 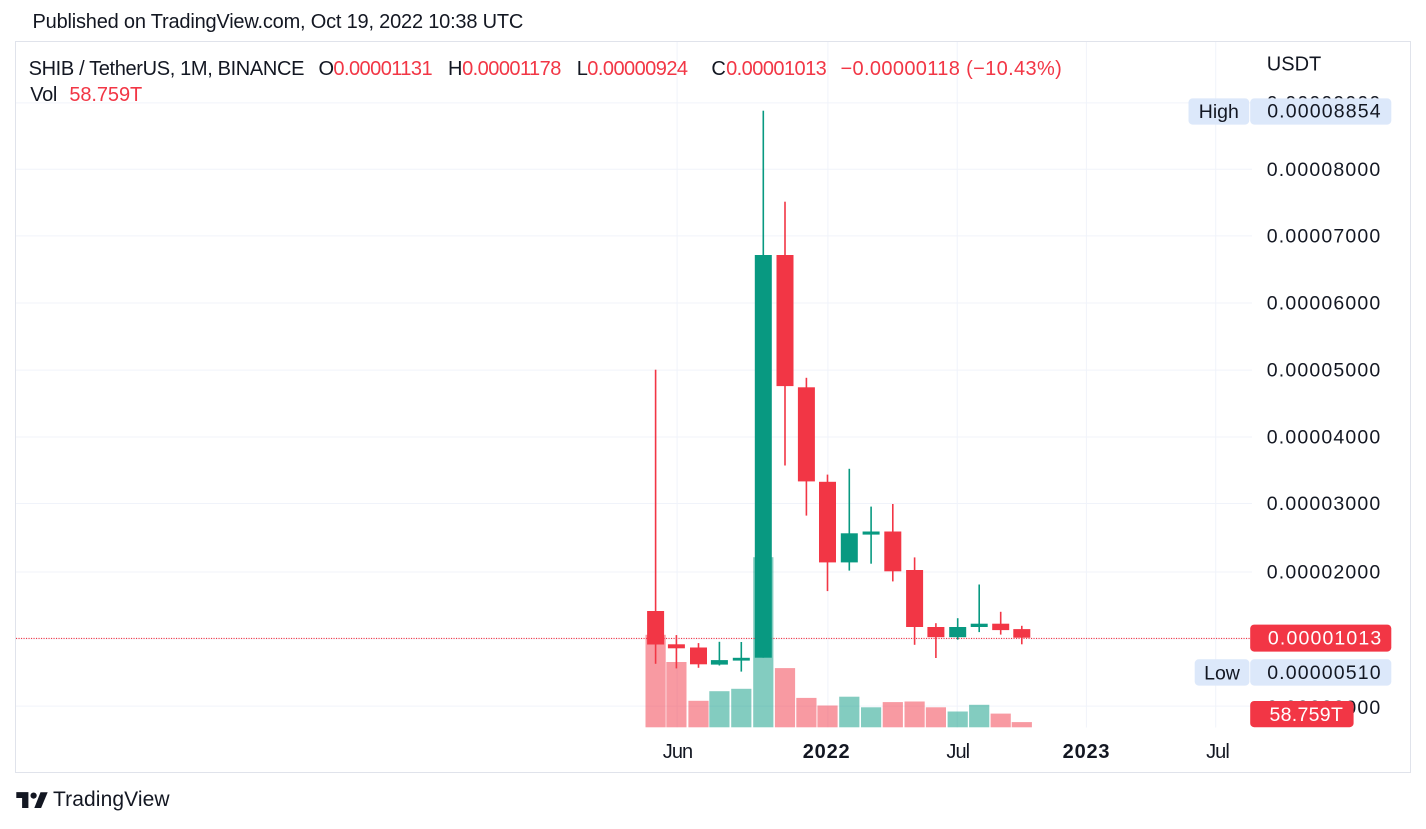 What do you see at coordinates (1219, 112) in the screenshot?
I see `svg-text: High` at bounding box center [1219, 112].